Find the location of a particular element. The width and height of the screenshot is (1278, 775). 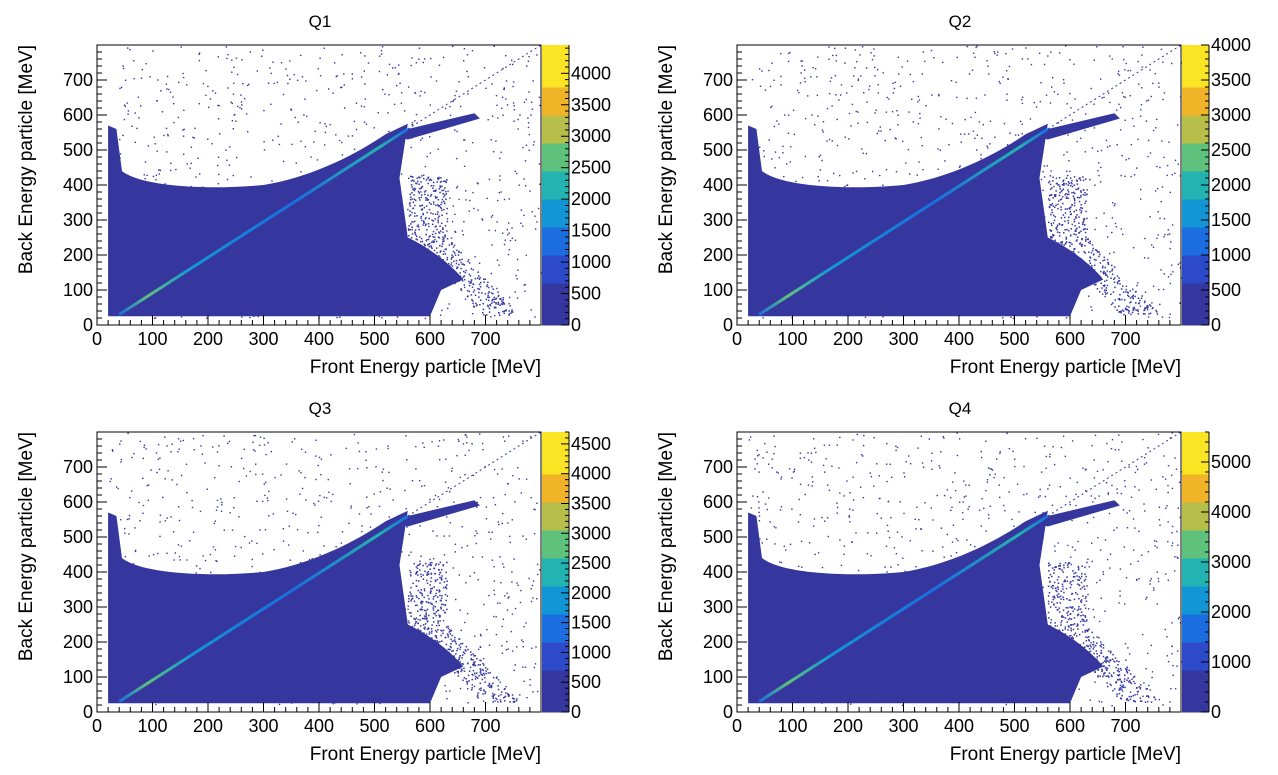

colorbar-tick-label: 2000 is located at coordinates (591, 199).